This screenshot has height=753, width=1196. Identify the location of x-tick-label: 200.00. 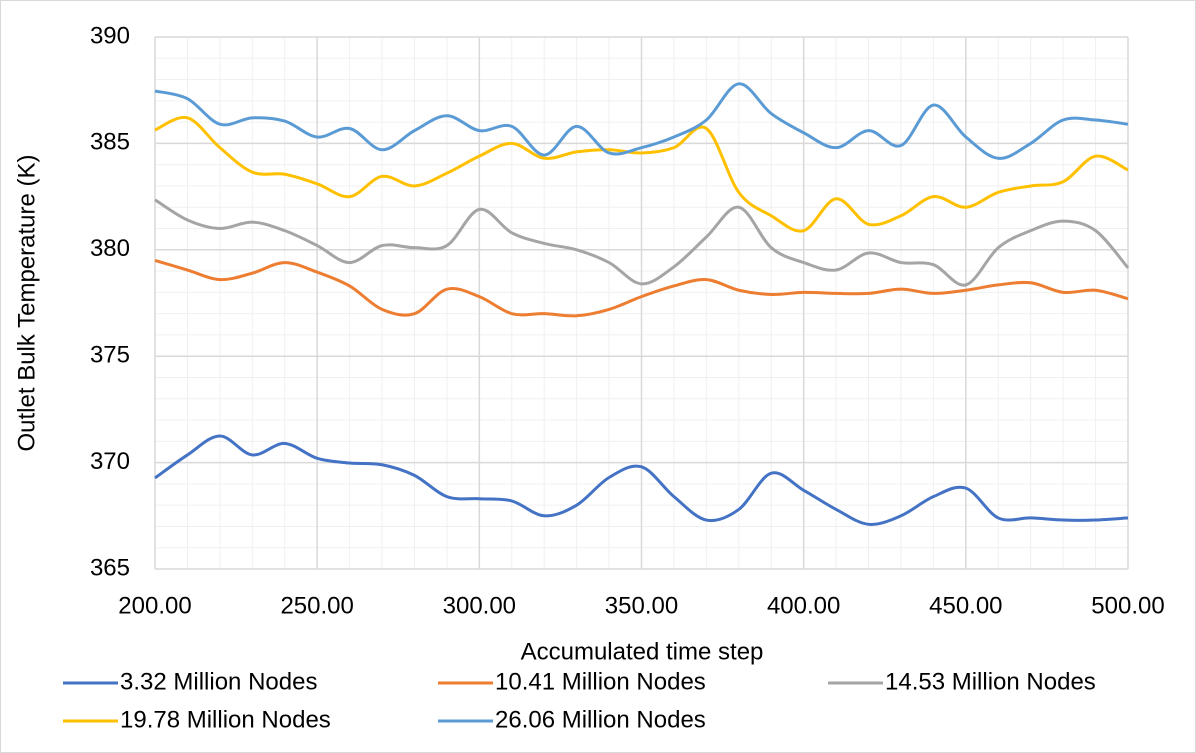
(154, 605).